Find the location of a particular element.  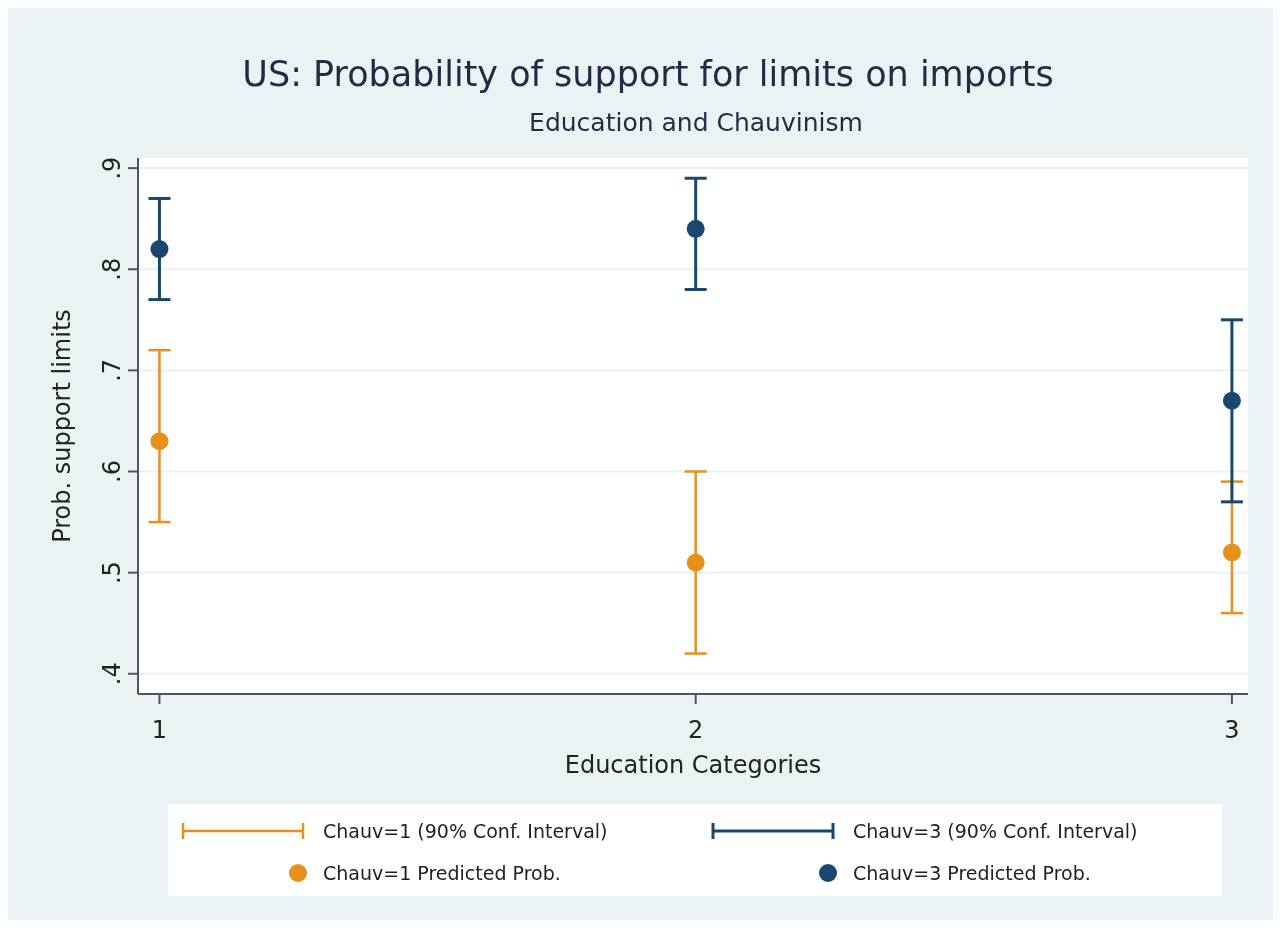

x-axis-title: Education Categories is located at coordinates (693, 765).